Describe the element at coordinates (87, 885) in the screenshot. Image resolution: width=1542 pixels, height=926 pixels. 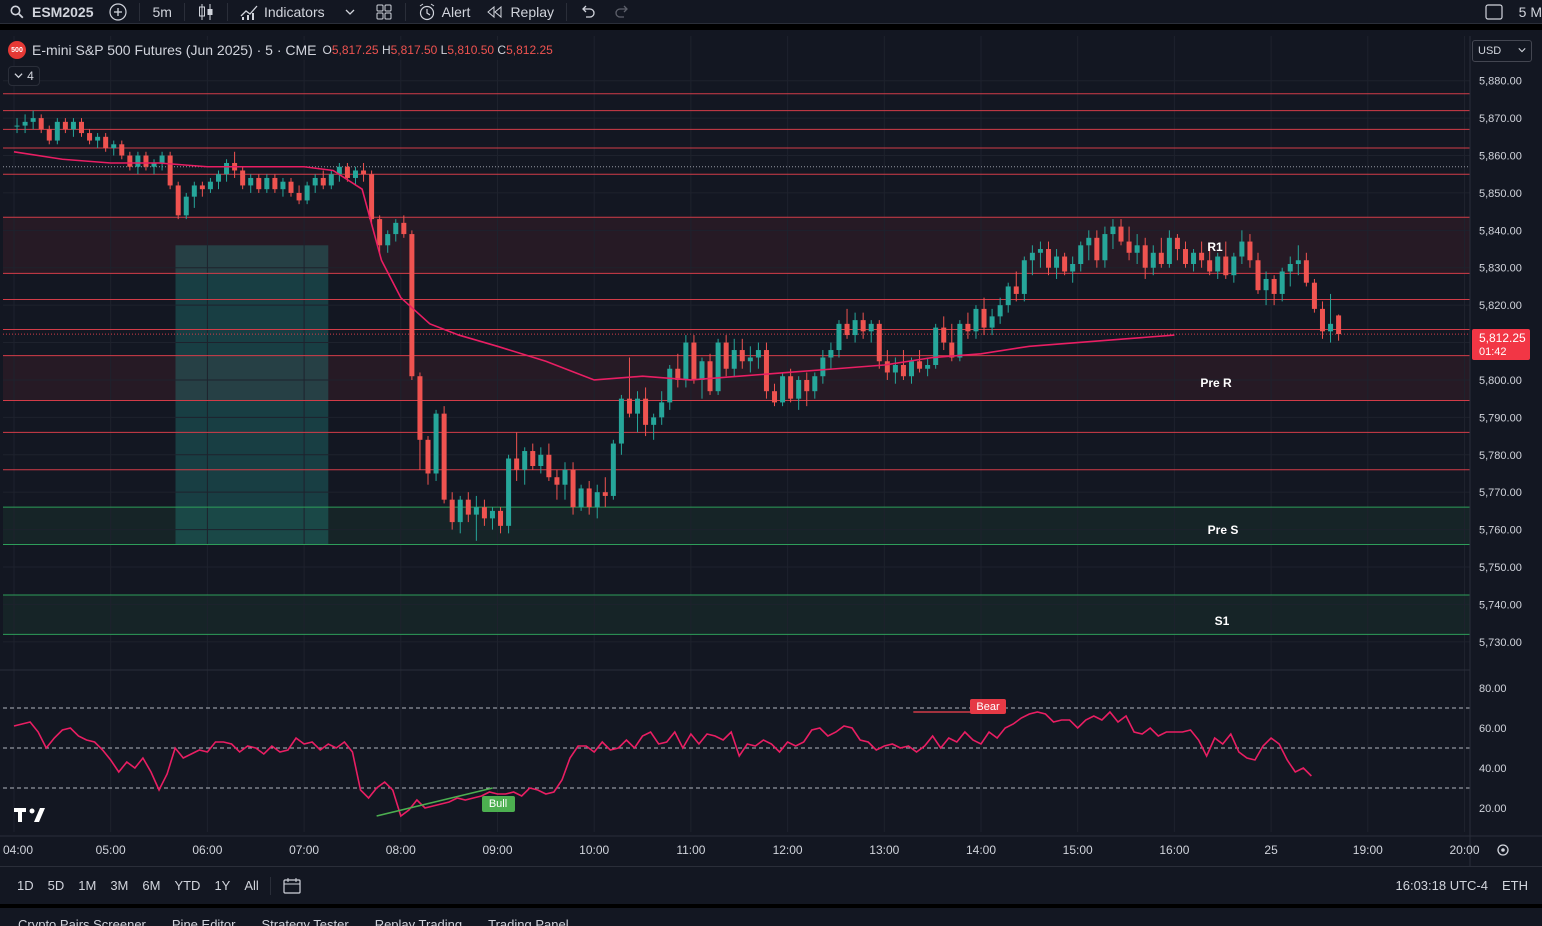
I see `range-button-1m: 1M` at that location.